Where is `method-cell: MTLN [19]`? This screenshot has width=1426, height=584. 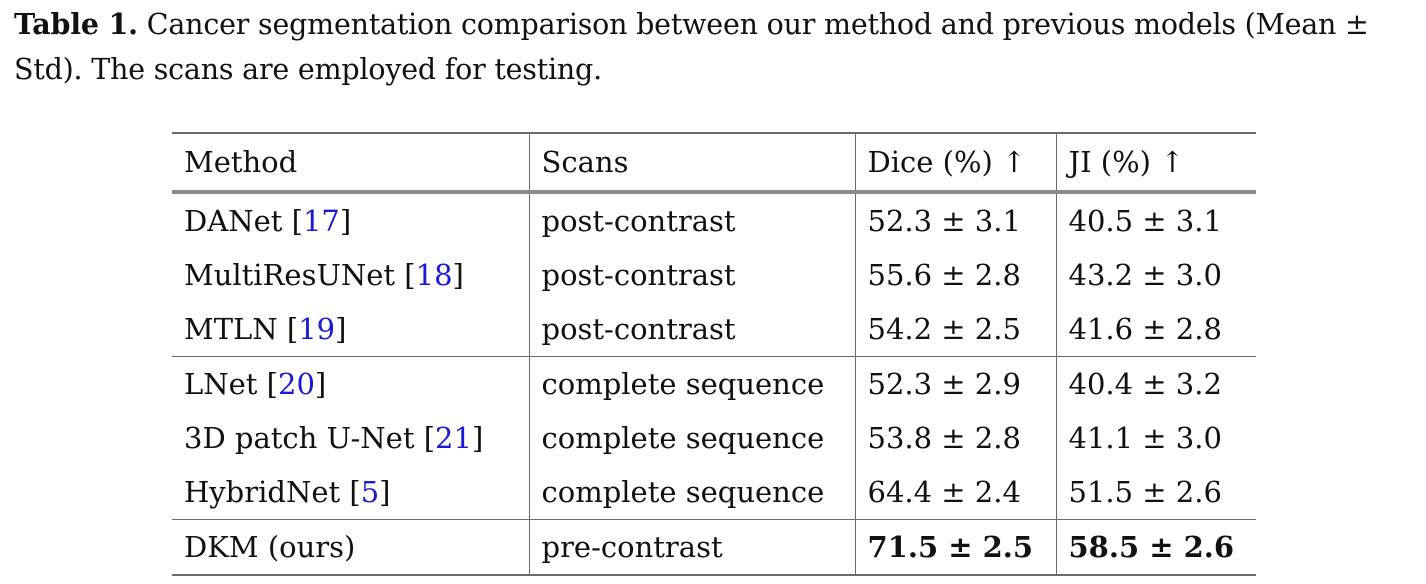 method-cell: MTLN [19] is located at coordinates (265, 329).